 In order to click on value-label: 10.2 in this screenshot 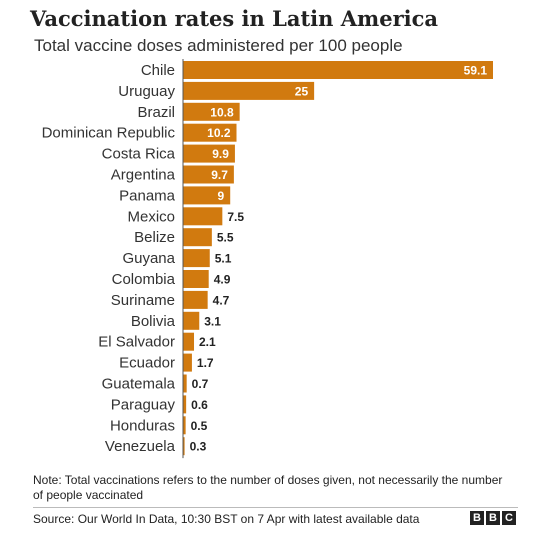, I will do `click(219, 133)`.